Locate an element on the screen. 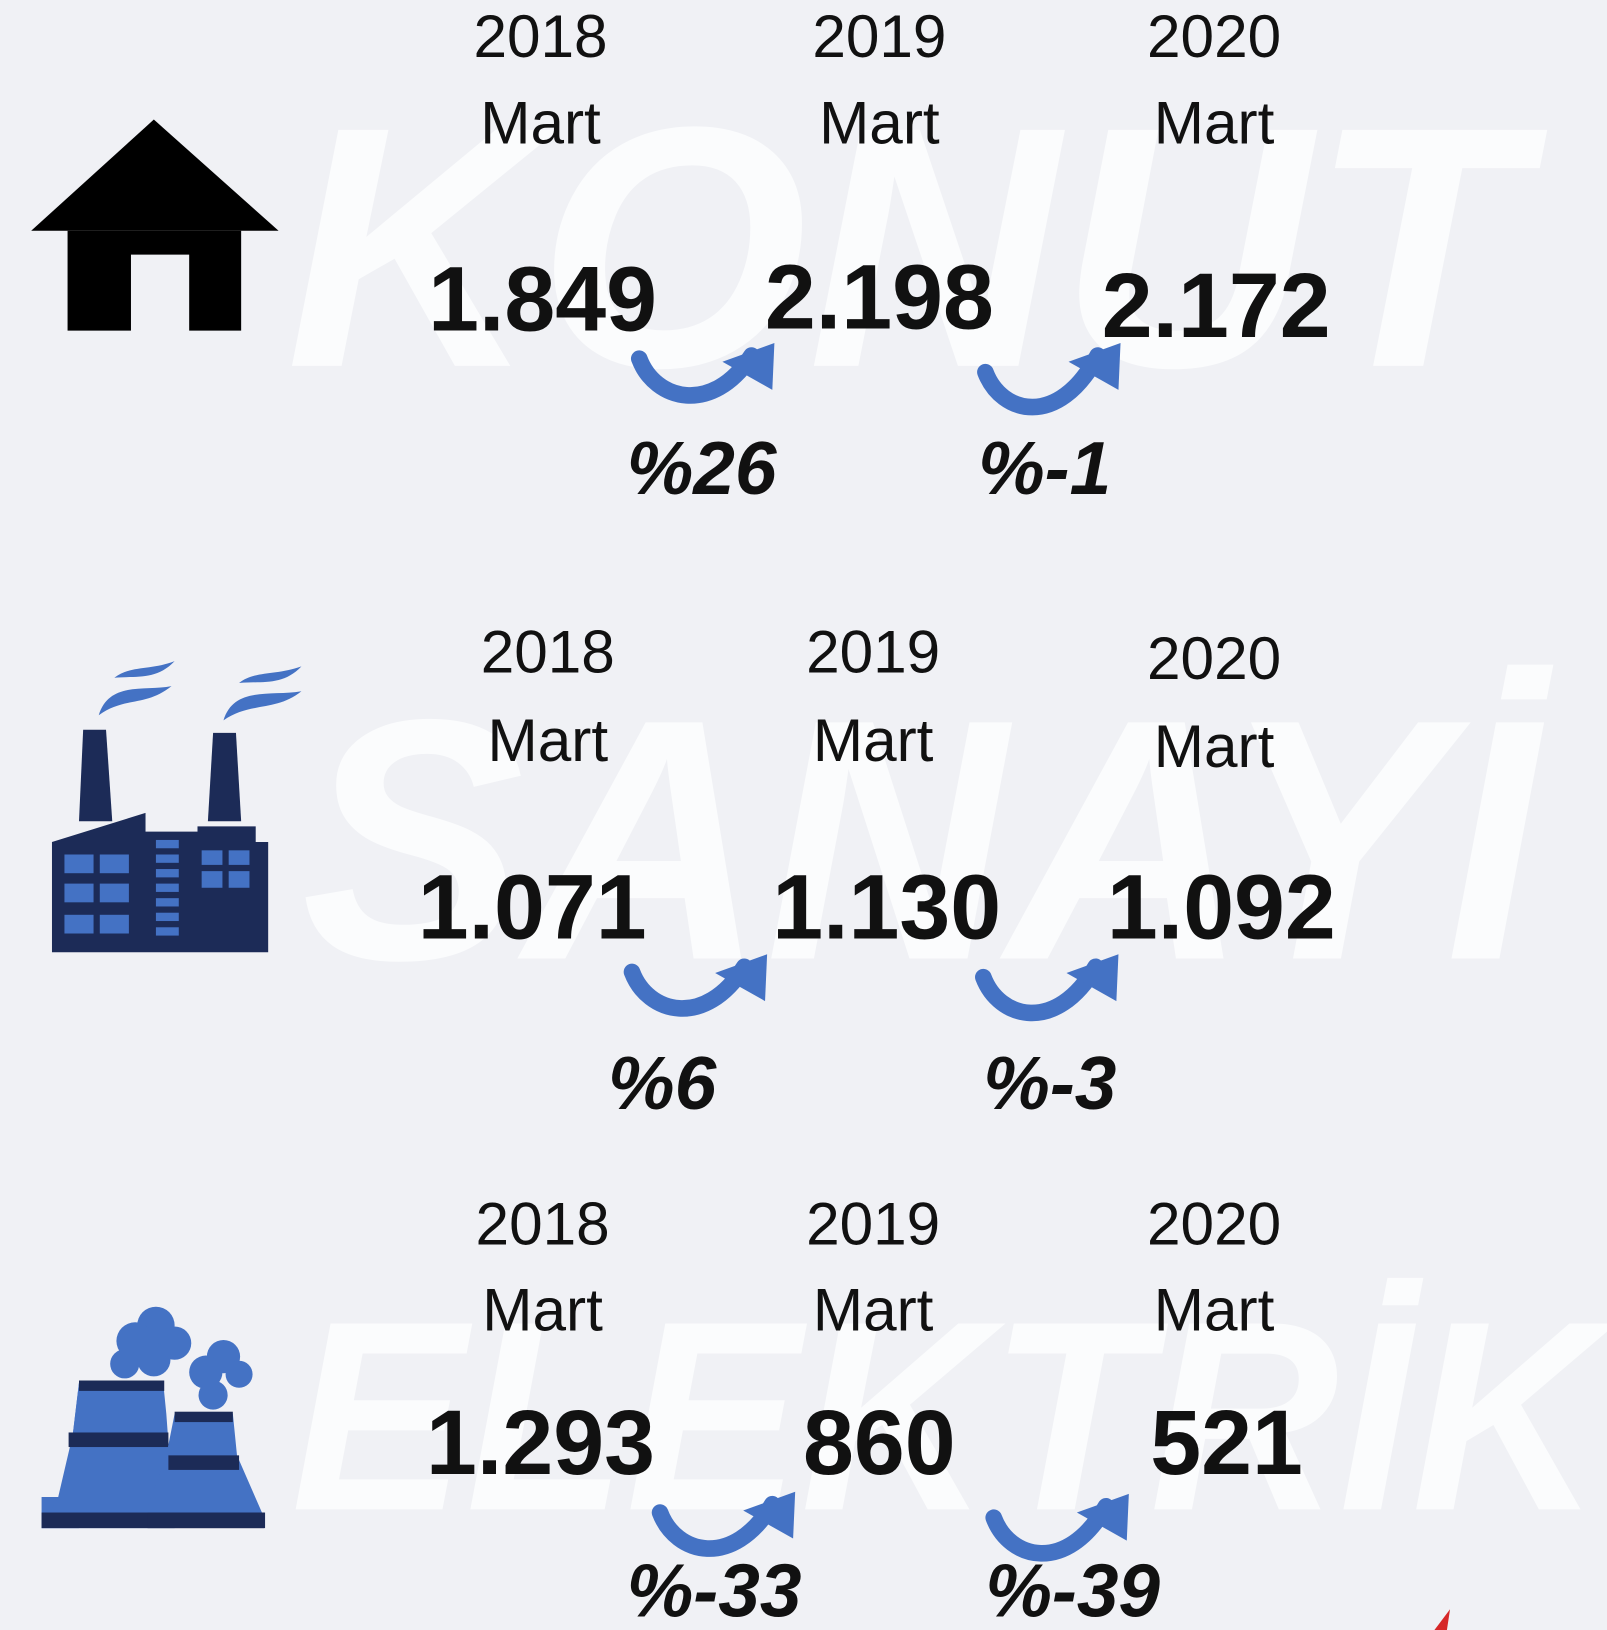 The height and width of the screenshot is (1630, 1607). change-label: %-39 is located at coordinates (1072, 1589).